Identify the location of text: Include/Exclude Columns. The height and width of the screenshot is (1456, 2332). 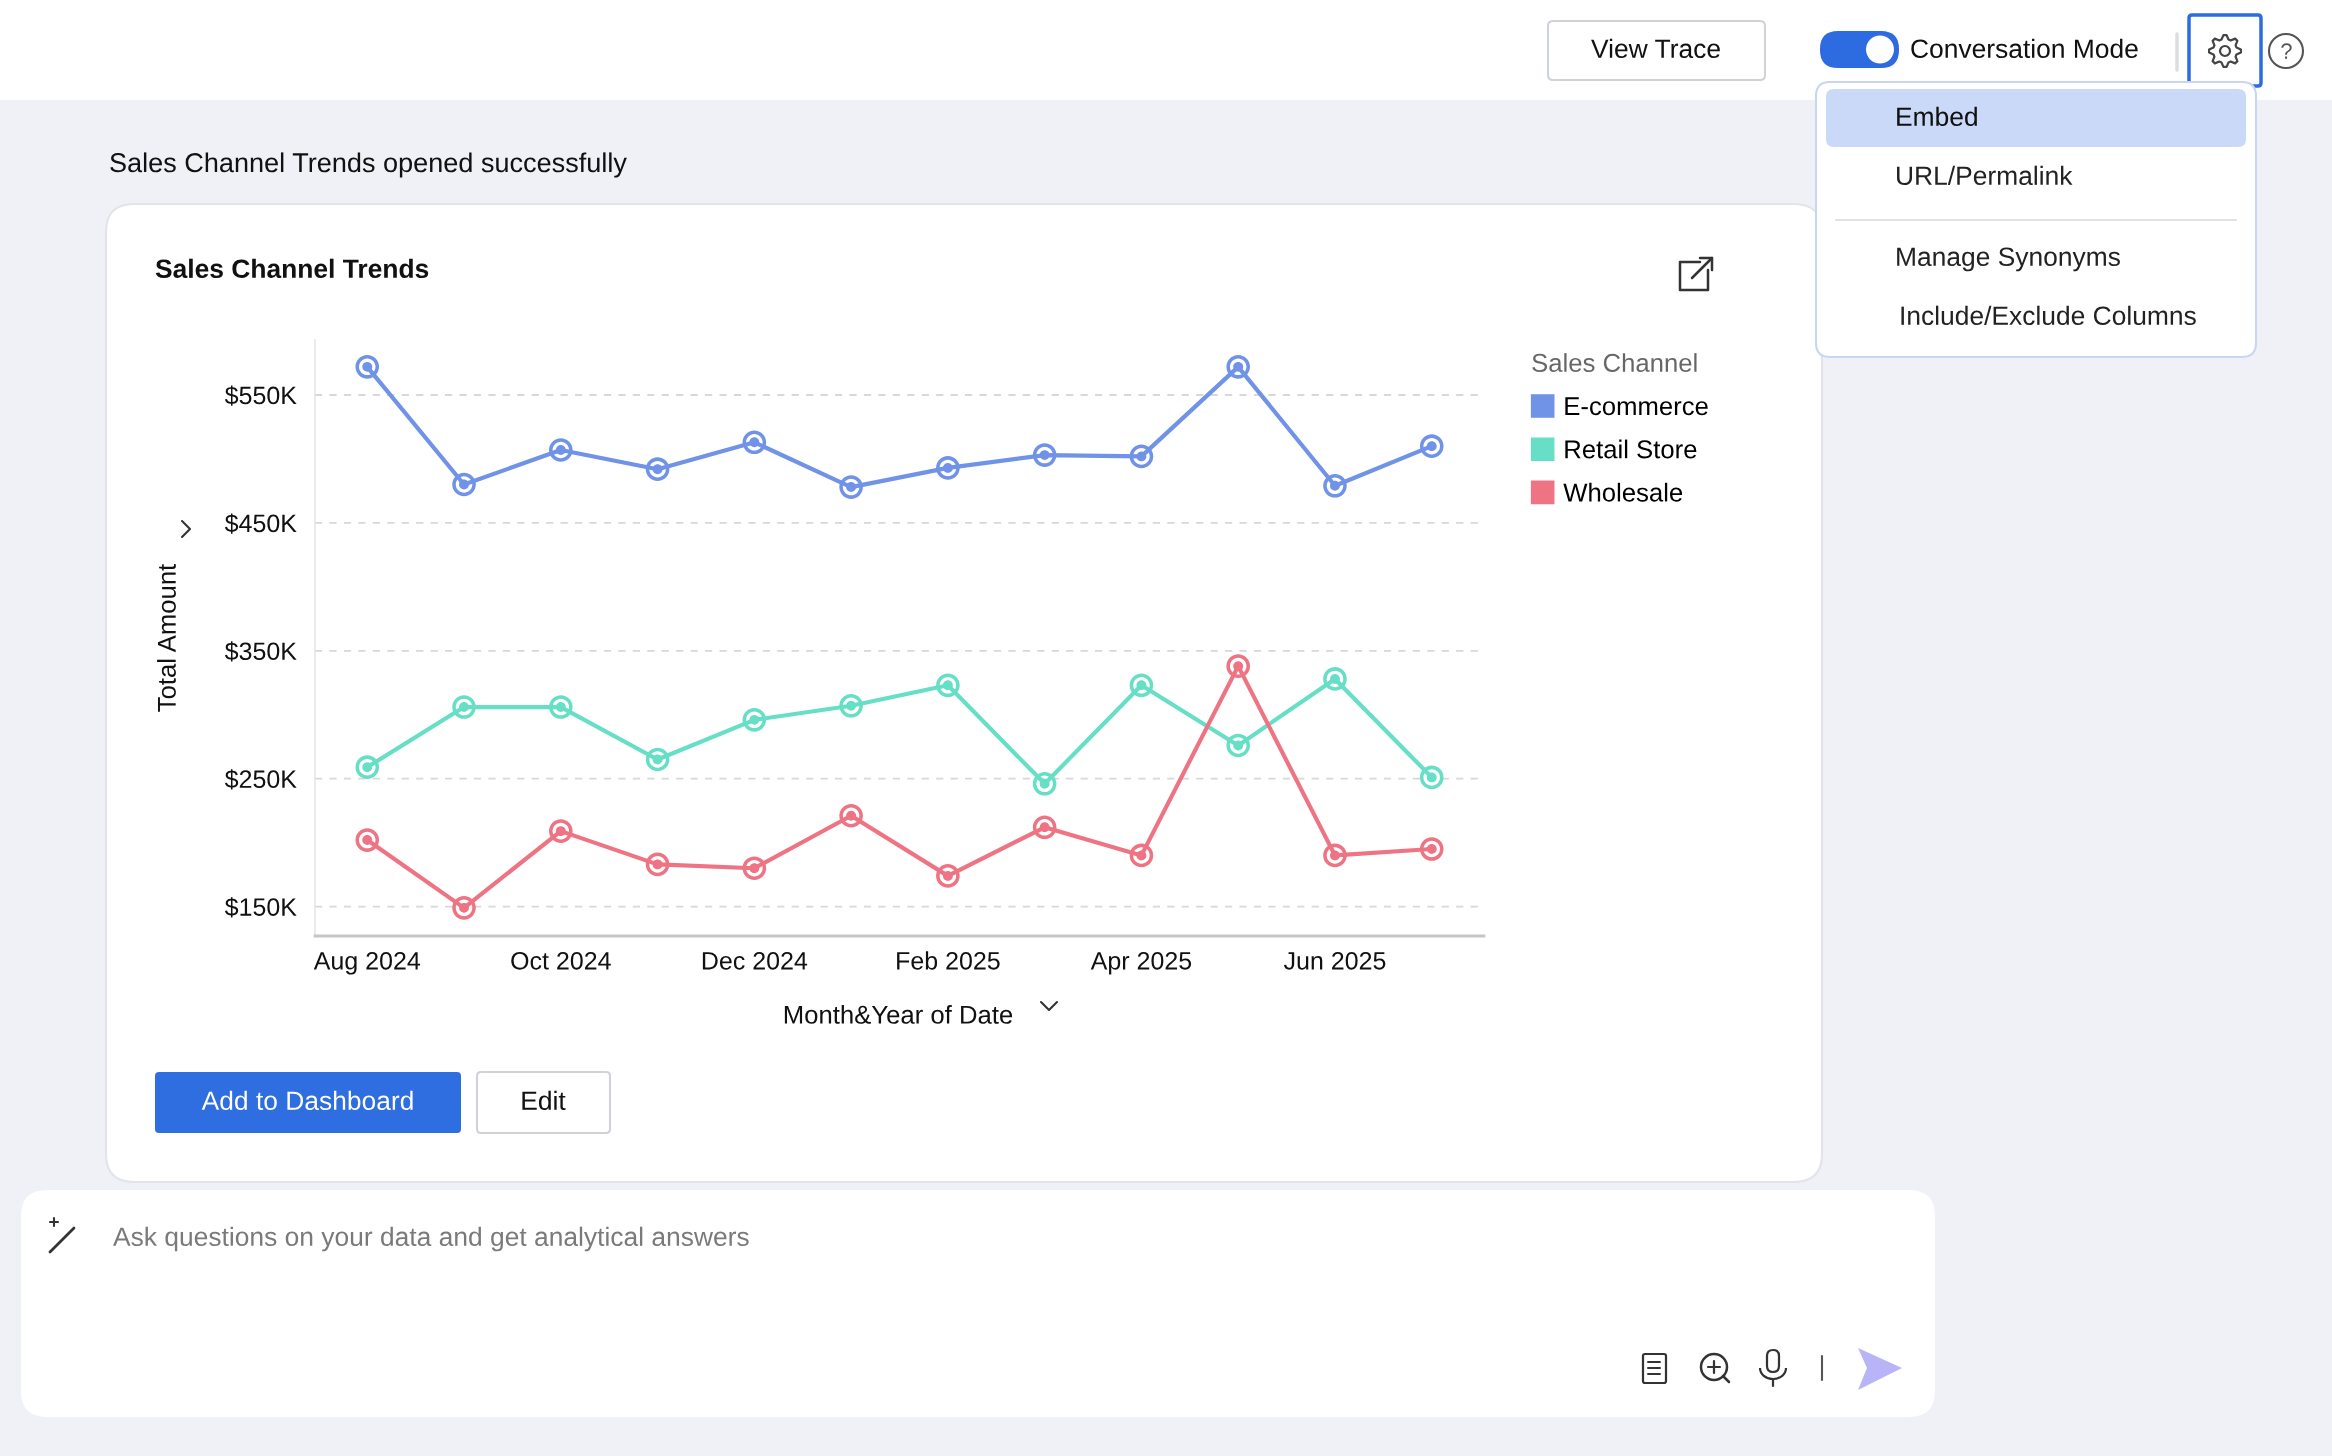
(2048, 315).